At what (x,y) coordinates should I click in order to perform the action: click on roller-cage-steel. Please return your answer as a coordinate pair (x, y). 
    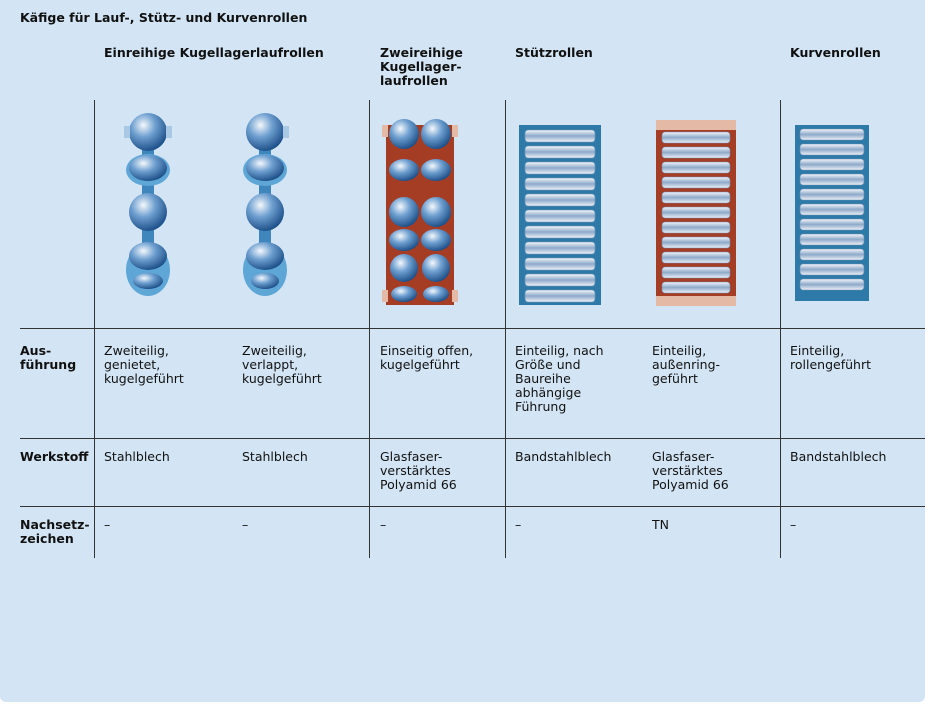
    Looking at the image, I should click on (560, 215).